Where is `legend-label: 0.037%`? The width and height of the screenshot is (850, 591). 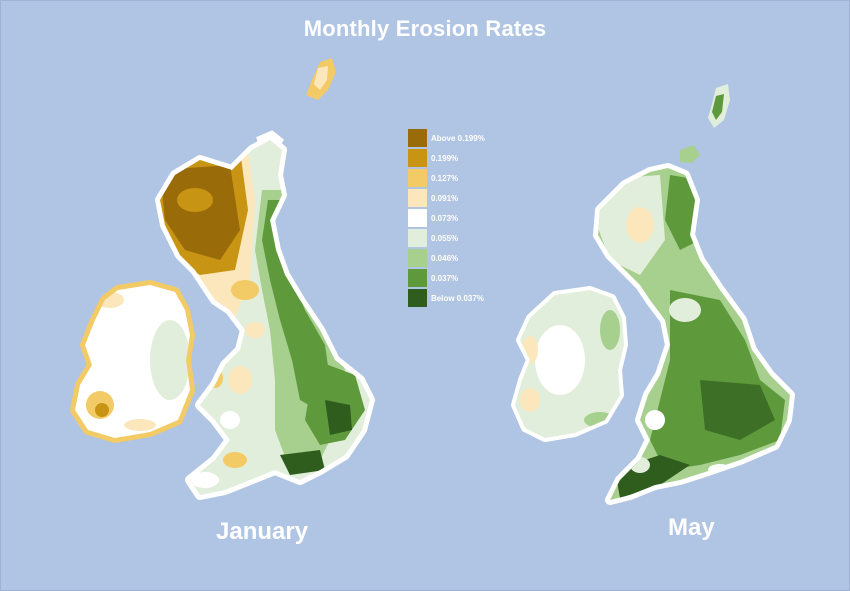
legend-label: 0.037% is located at coordinates (445, 278).